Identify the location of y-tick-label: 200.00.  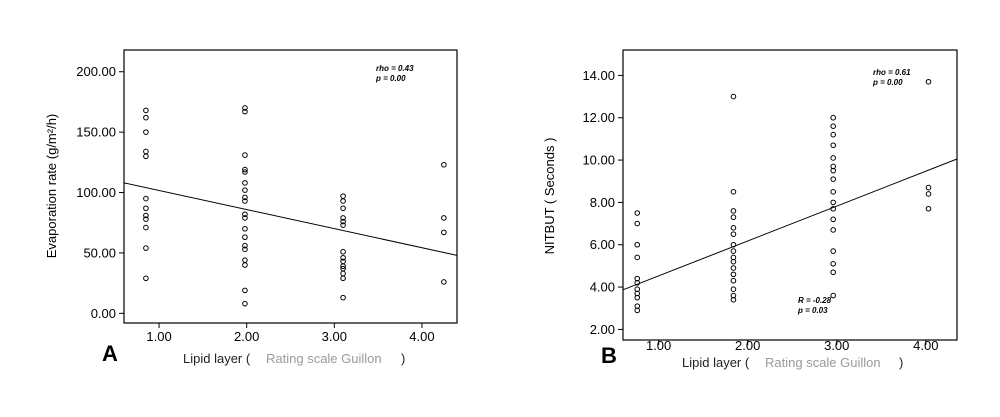
(96, 71).